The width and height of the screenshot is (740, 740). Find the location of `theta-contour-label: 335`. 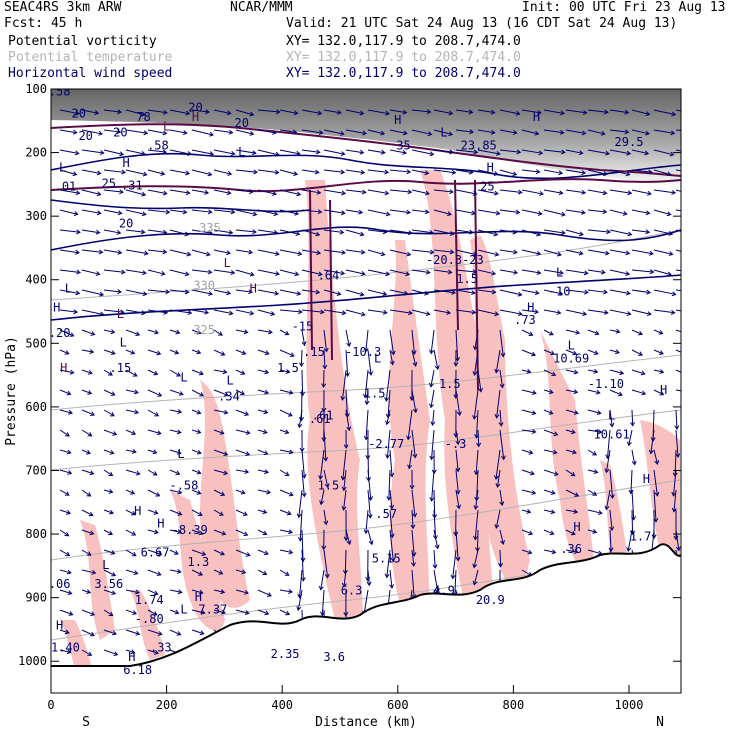

theta-contour-label: 335 is located at coordinates (210, 228).